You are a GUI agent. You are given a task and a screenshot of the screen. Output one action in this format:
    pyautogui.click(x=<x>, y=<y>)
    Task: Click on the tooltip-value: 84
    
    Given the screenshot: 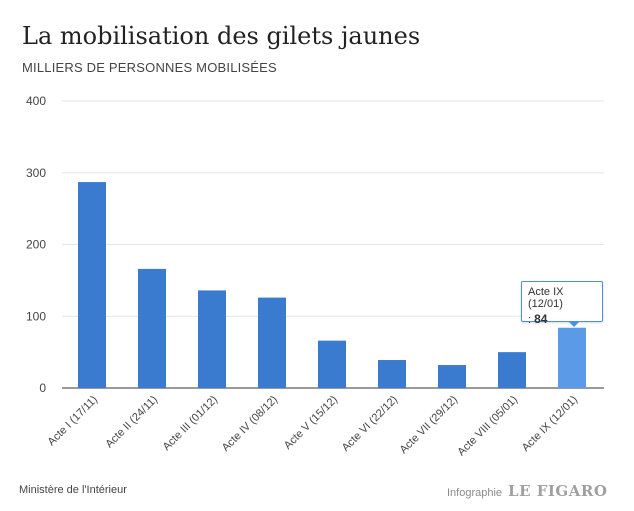 What is the action you would take?
    pyautogui.click(x=541, y=319)
    